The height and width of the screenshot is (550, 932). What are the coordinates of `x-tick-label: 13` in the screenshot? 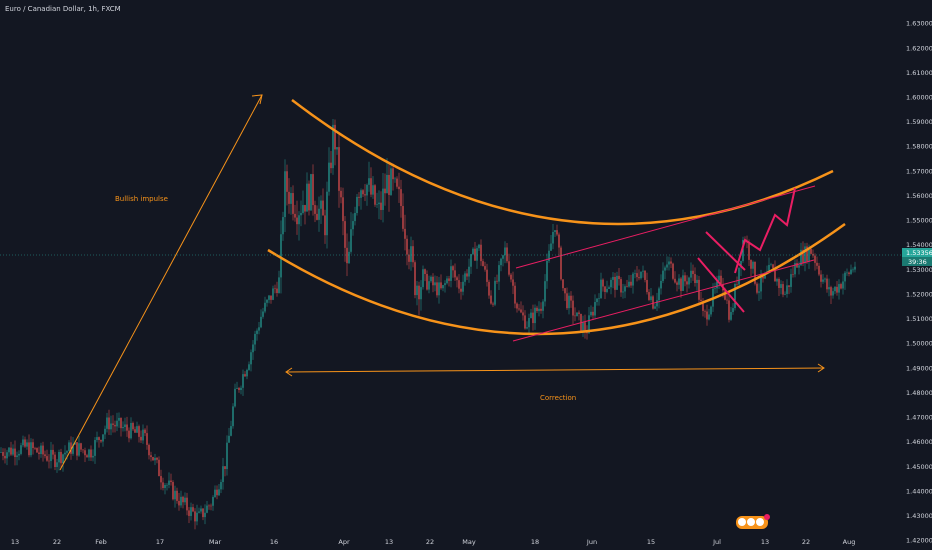 It's located at (15, 542).